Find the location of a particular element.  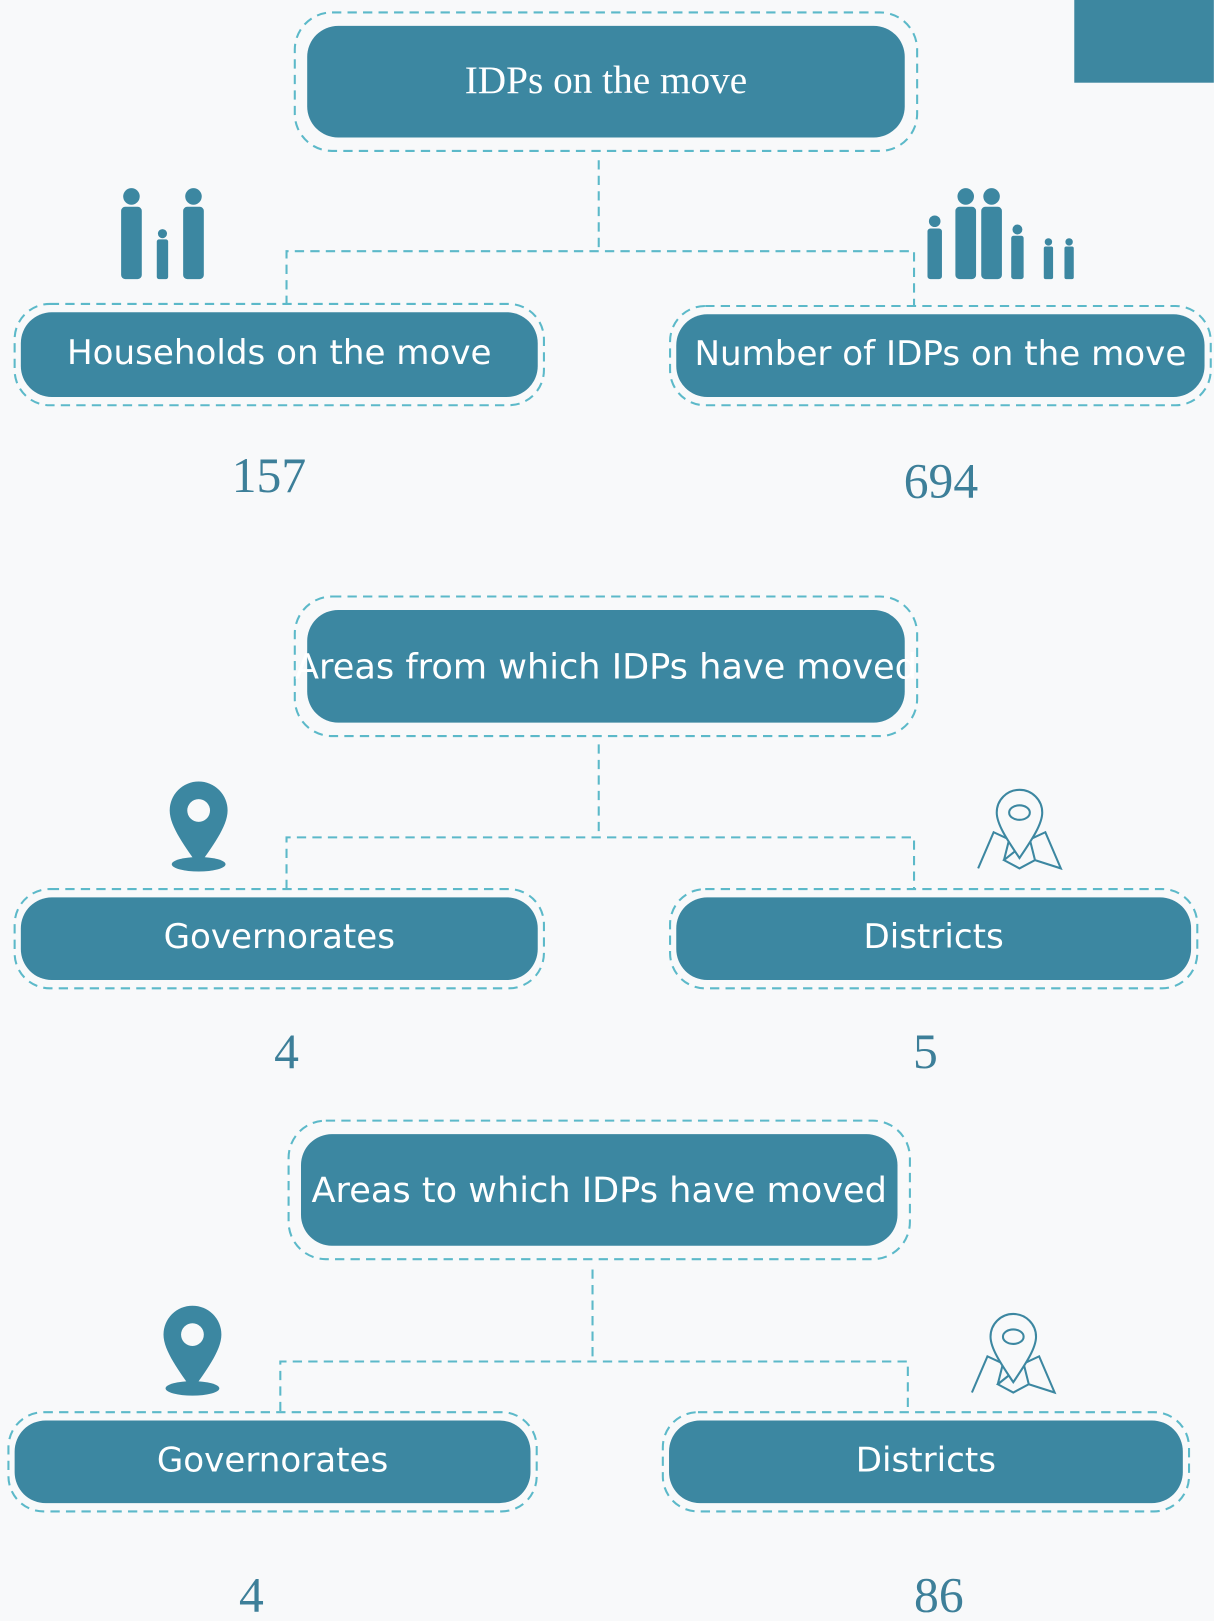

section-title: Areas from which IDPs have moved is located at coordinates (606, 666).